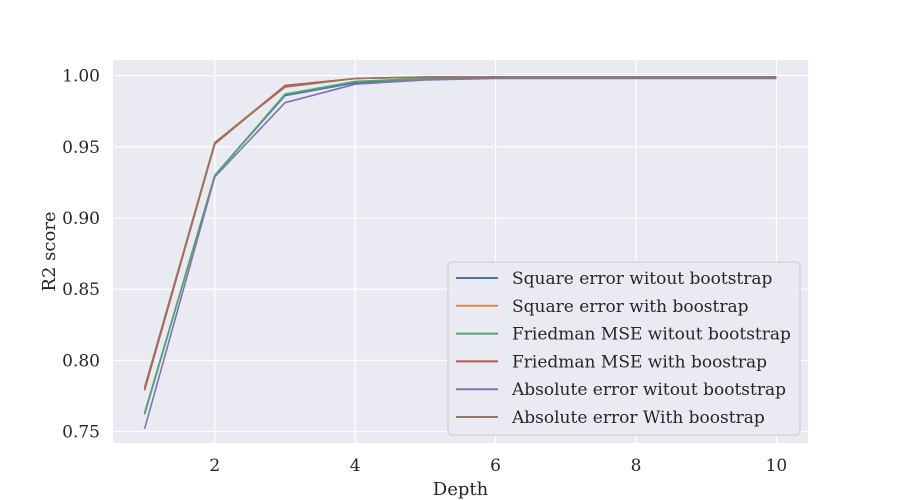 The image size is (900, 500). What do you see at coordinates (642, 279) in the screenshot?
I see `legend-label: Square error witout bootstrap` at bounding box center [642, 279].